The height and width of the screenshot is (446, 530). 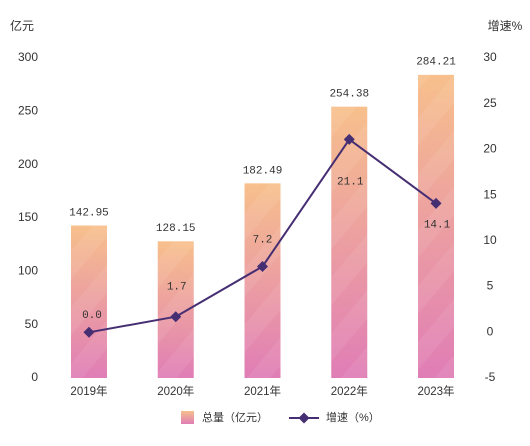 I want to click on x-axis-label-2021: 2021年, so click(x=262, y=391).